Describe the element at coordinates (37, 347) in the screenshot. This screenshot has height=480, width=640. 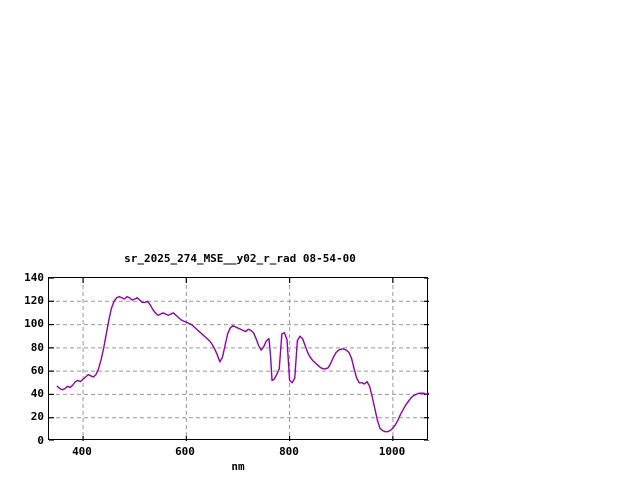
I see `y-tick-80: 80` at that location.